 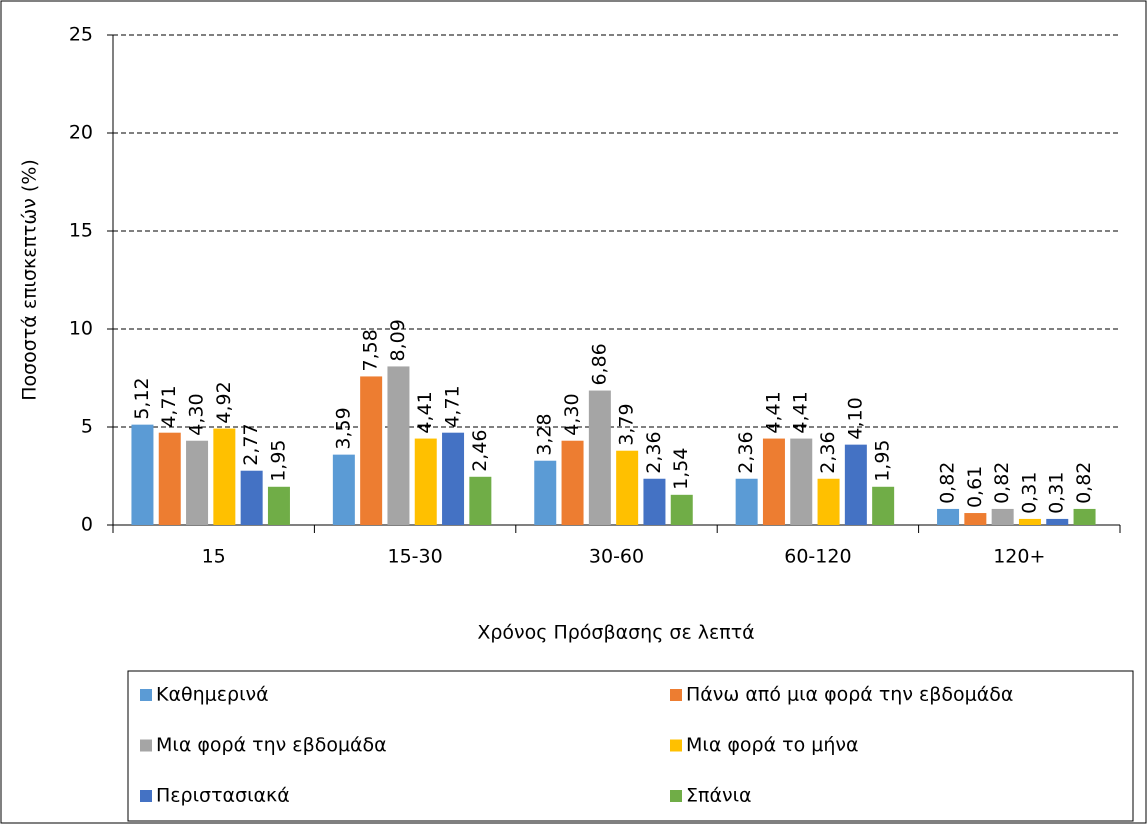 I want to click on y-tick-label: 25, so click(x=81, y=35).